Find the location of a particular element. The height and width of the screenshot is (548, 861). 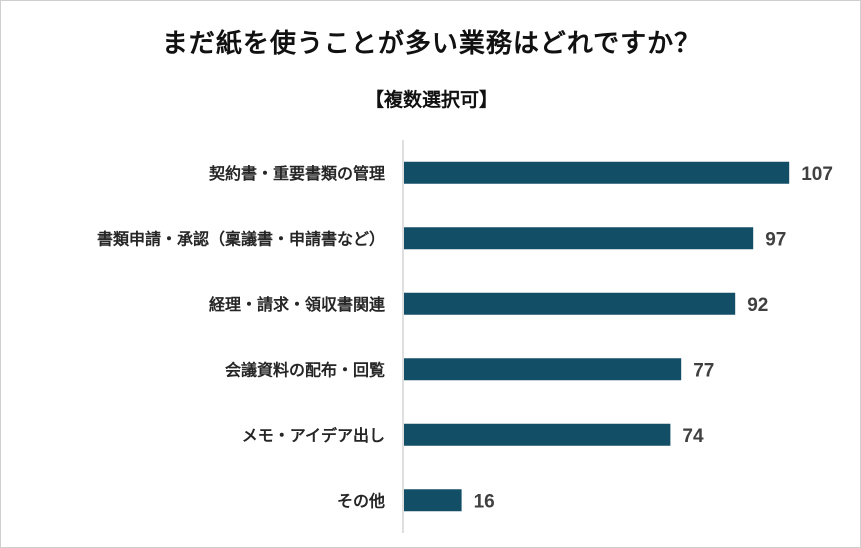

chart-subtitle: 【複数選択可】 is located at coordinates (431, 100).